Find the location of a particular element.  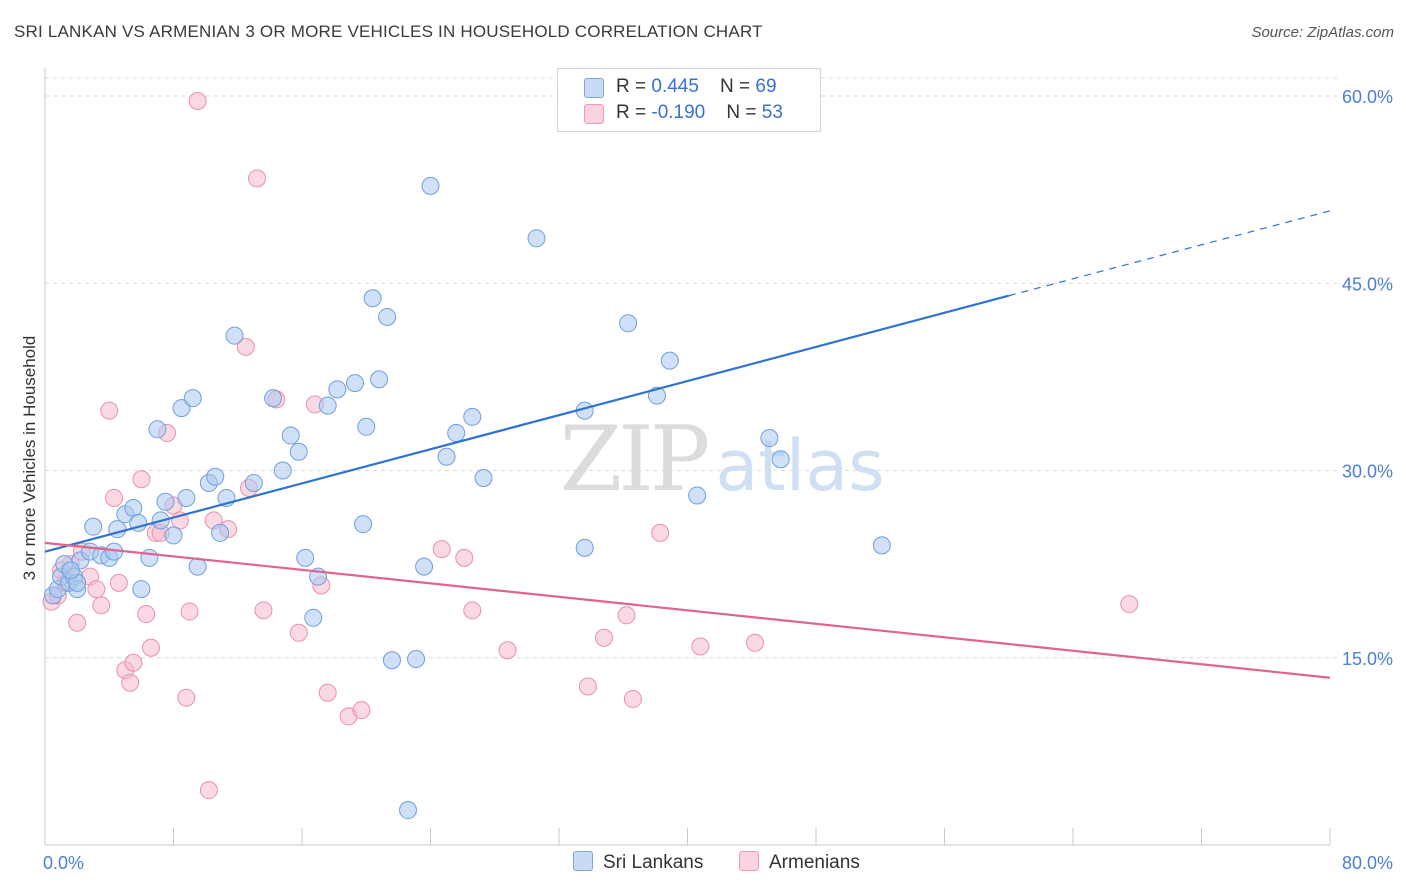

sri-lankans-legend-swatch is located at coordinates (583, 861).